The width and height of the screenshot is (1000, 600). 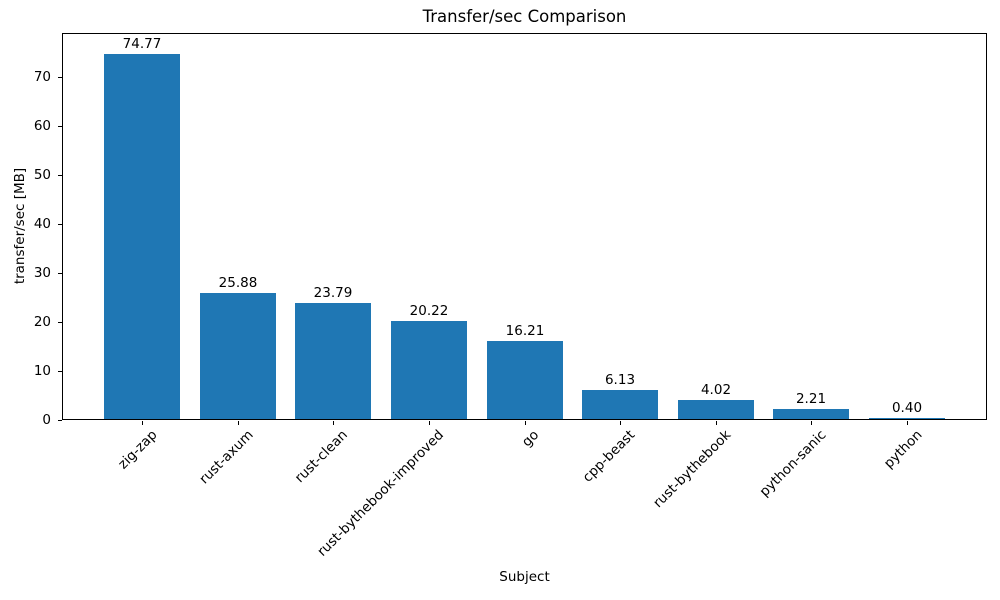 I want to click on bar-value-zig-zap: 74.77, so click(x=142, y=44).